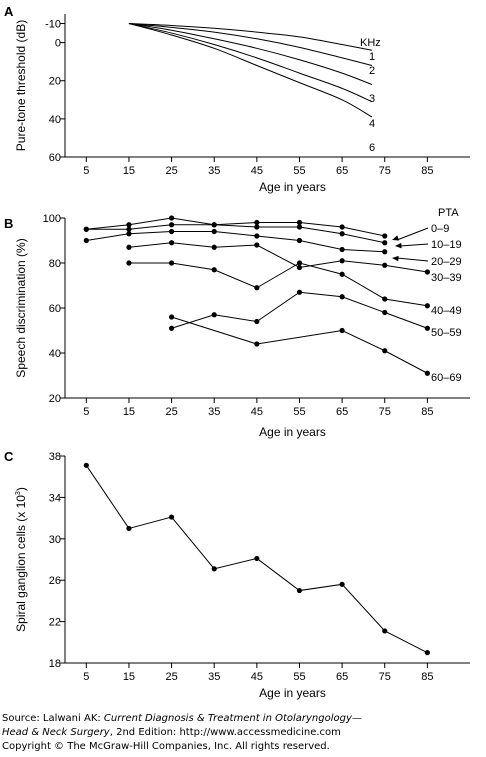 Image resolution: width=486 pixels, height=757 pixels. I want to click on series-label: 10–19, so click(446, 245).